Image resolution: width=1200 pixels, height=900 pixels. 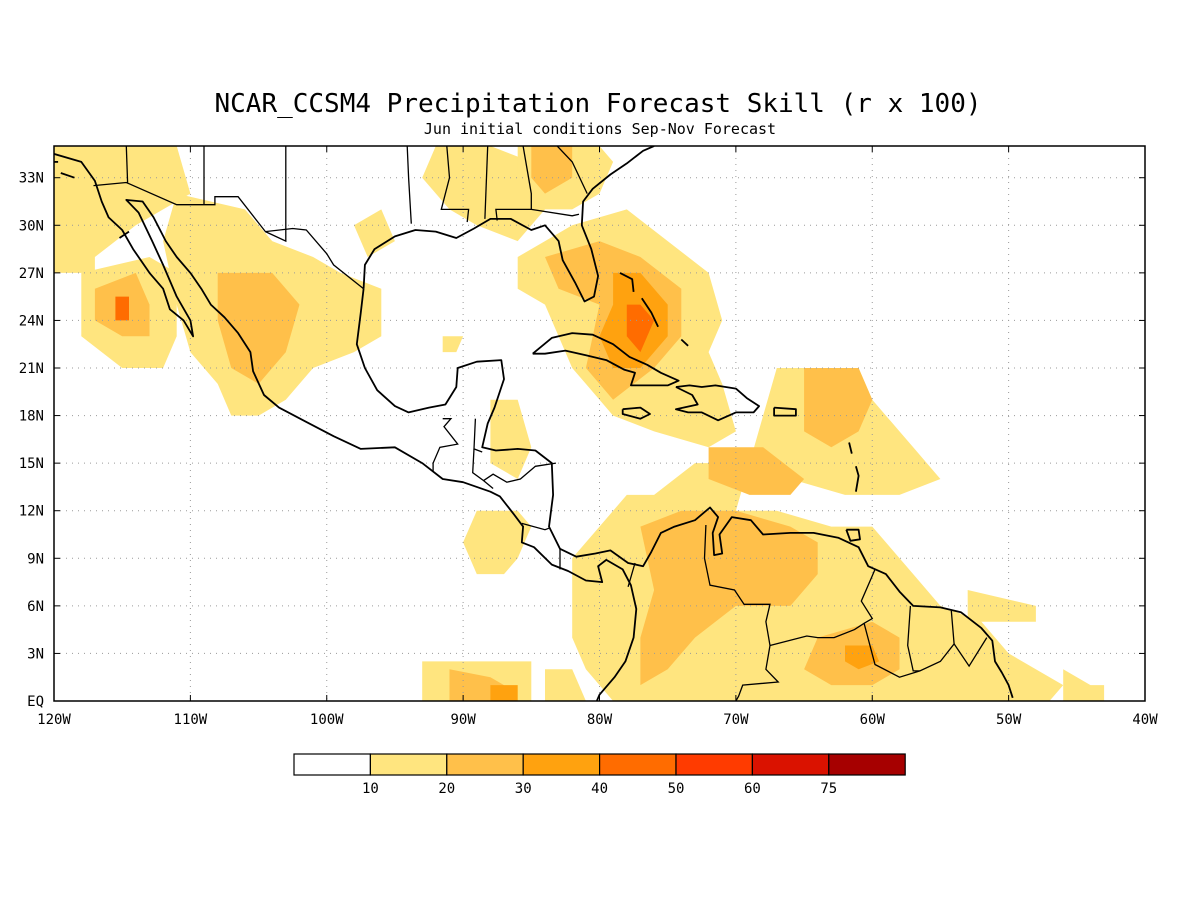 What do you see at coordinates (1009, 720) in the screenshot?
I see `x-tick-label: 50W` at bounding box center [1009, 720].